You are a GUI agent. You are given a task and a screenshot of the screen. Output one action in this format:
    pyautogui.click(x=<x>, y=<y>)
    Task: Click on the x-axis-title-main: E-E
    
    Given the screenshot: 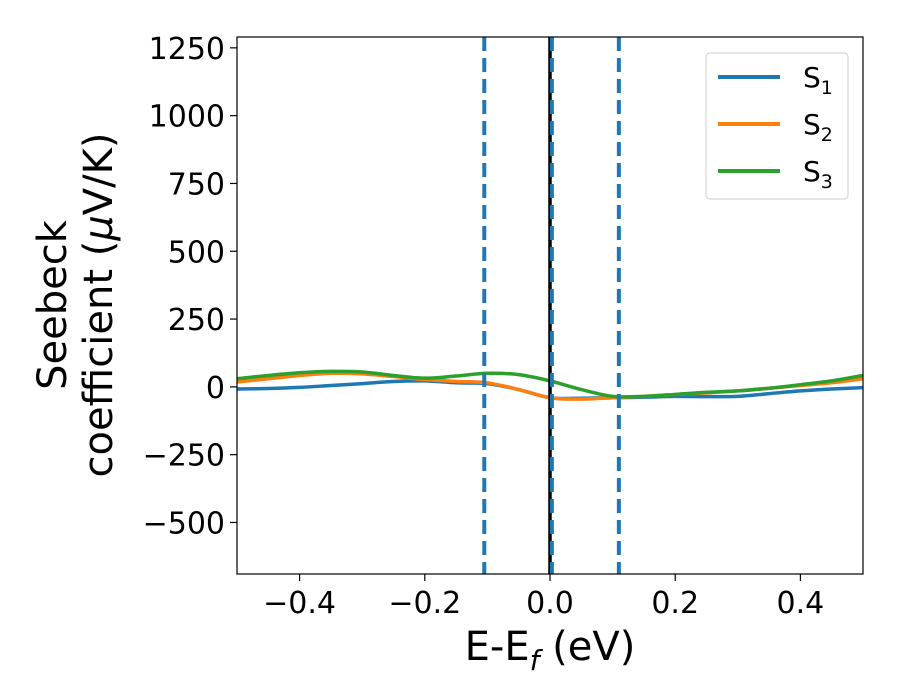 What is the action you would take?
    pyautogui.click(x=497, y=647)
    